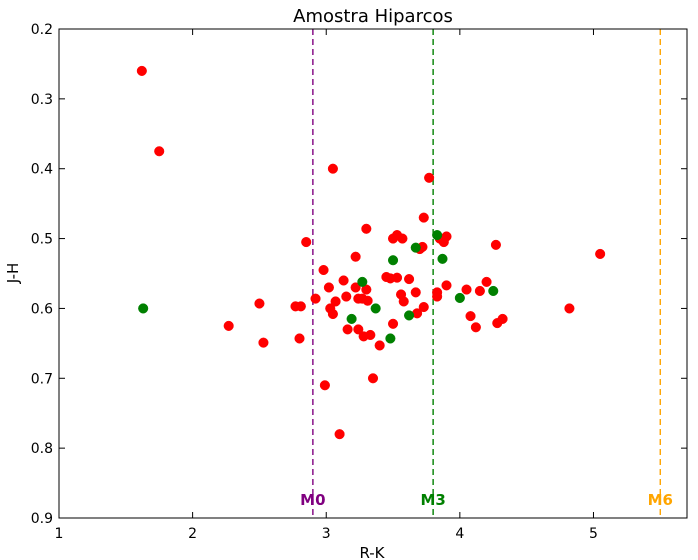 The width and height of the screenshot is (698, 560). Describe the element at coordinates (312, 500) in the screenshot. I see `reference-label-m0: M0` at that location.